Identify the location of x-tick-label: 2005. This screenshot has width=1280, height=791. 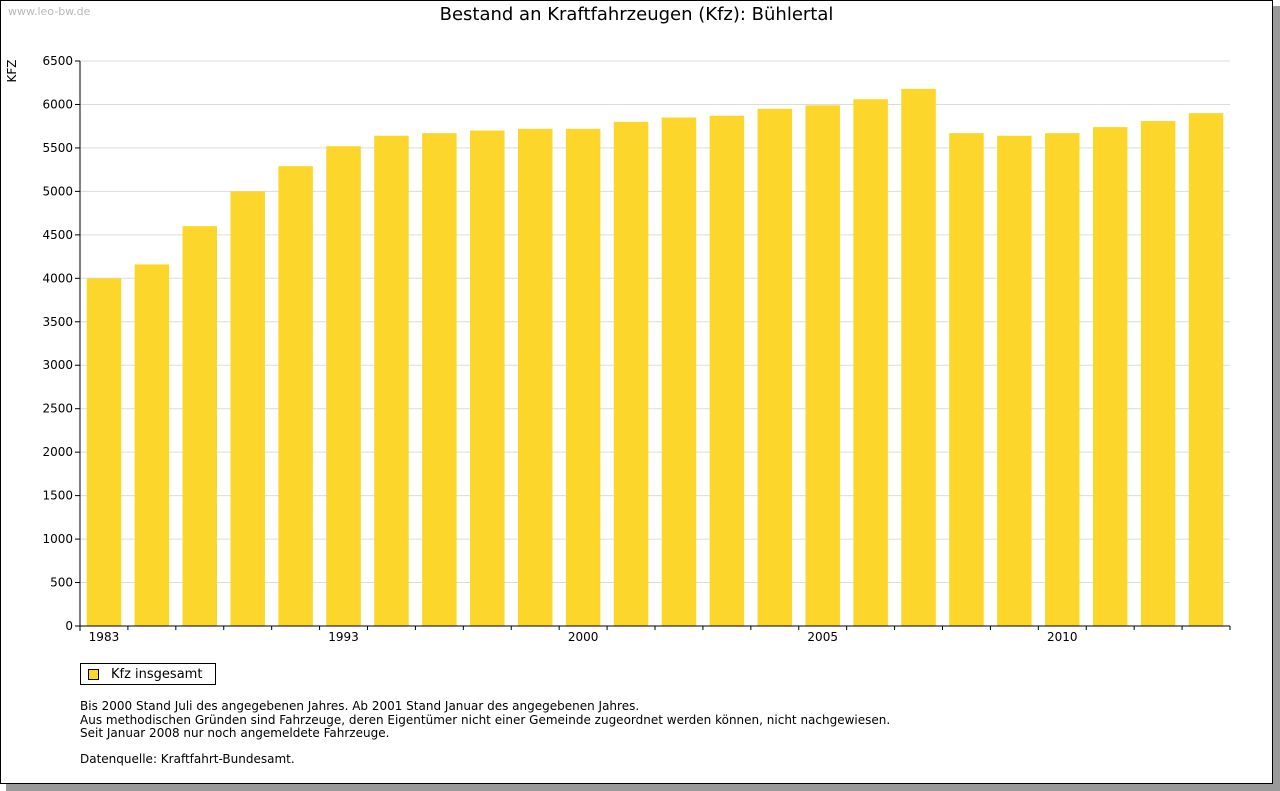
(822, 637).